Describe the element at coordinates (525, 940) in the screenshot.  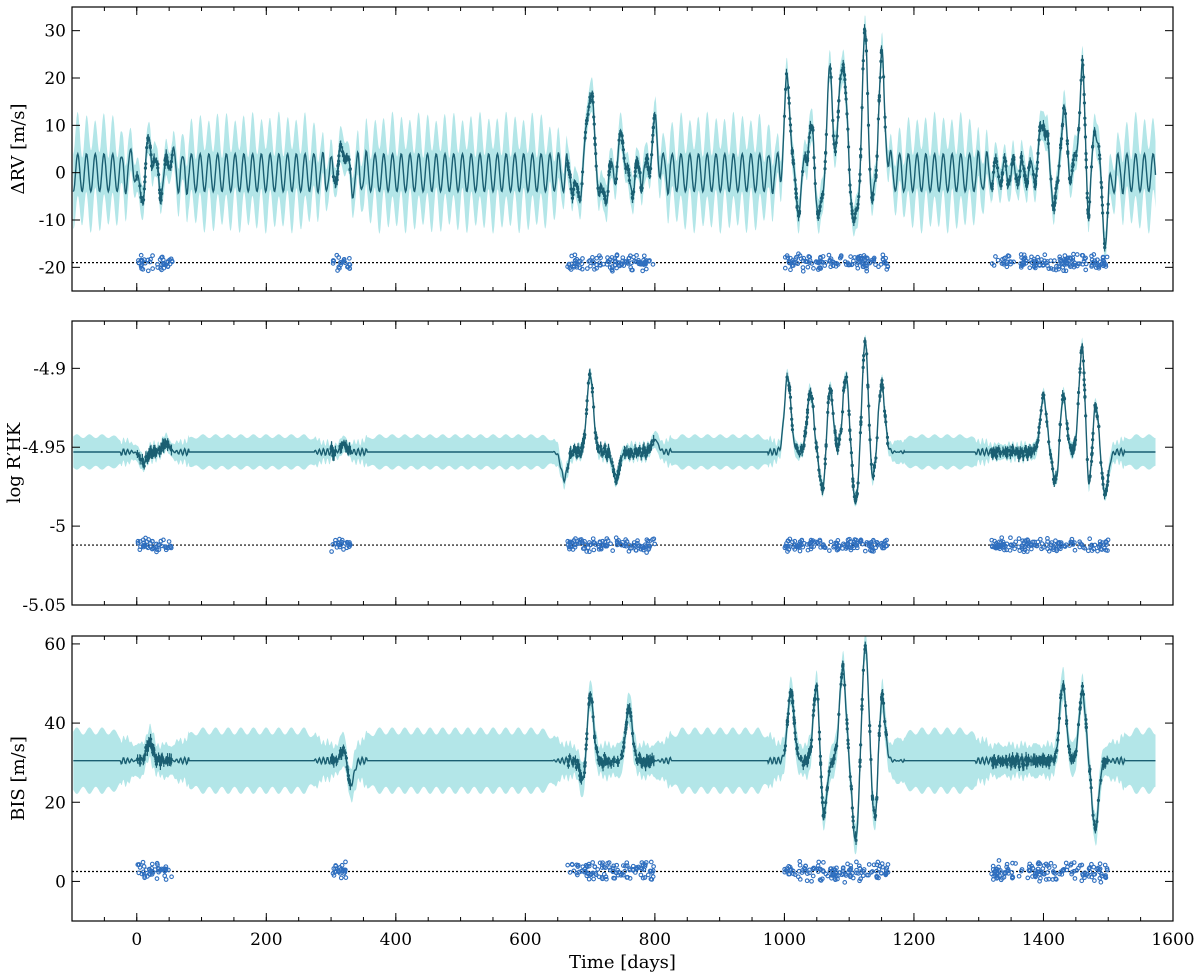
I see `x-tick-label: 600` at that location.